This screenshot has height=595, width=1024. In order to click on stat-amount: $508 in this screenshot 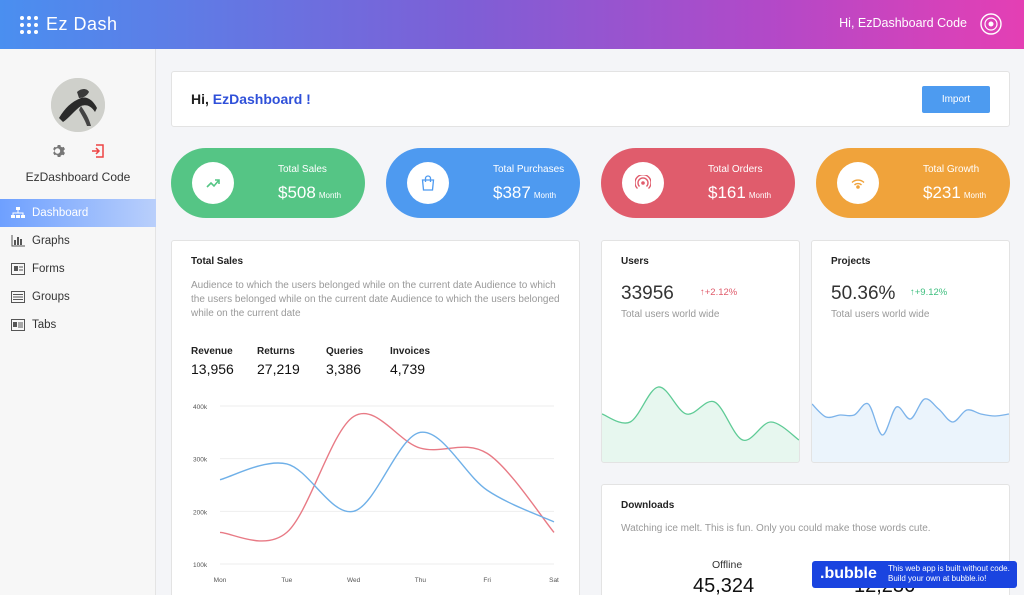, I will do `click(297, 192)`.